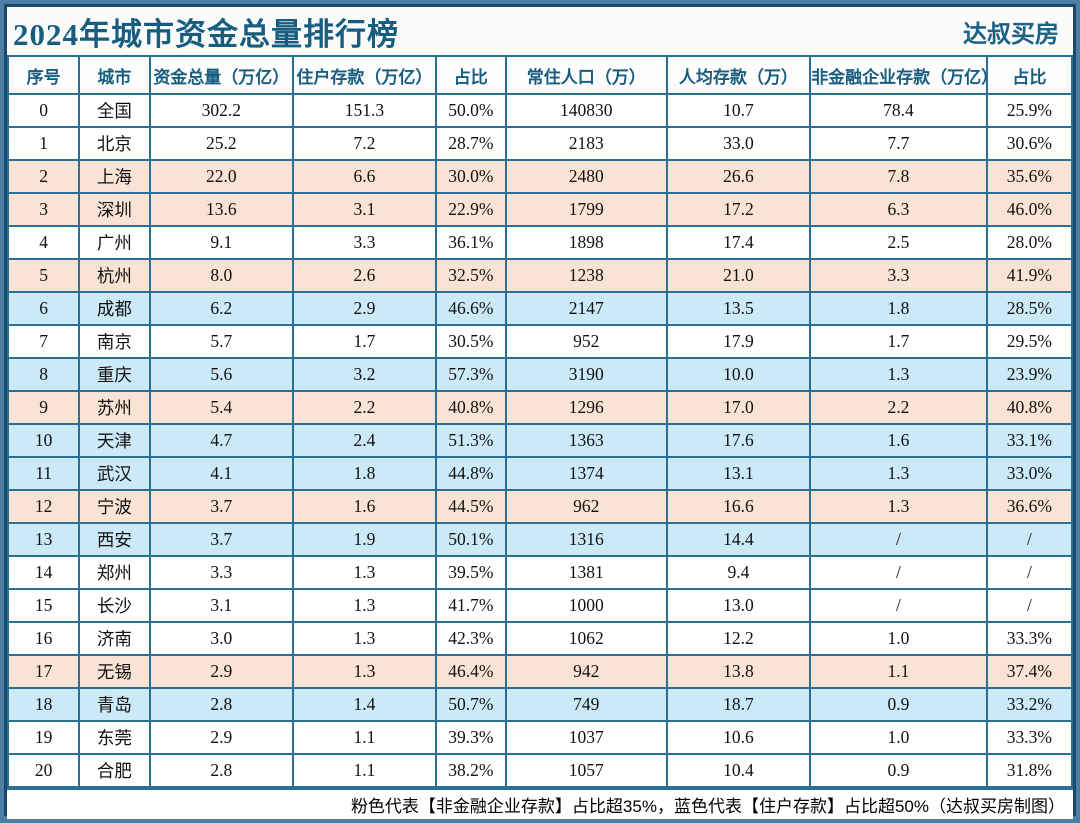 The width and height of the screenshot is (1080, 823). I want to click on table-cell: 5.4, so click(221, 407).